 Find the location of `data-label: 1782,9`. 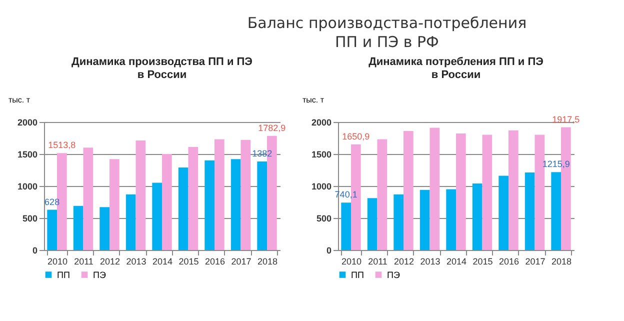

data-label: 1782,9 is located at coordinates (272, 127).